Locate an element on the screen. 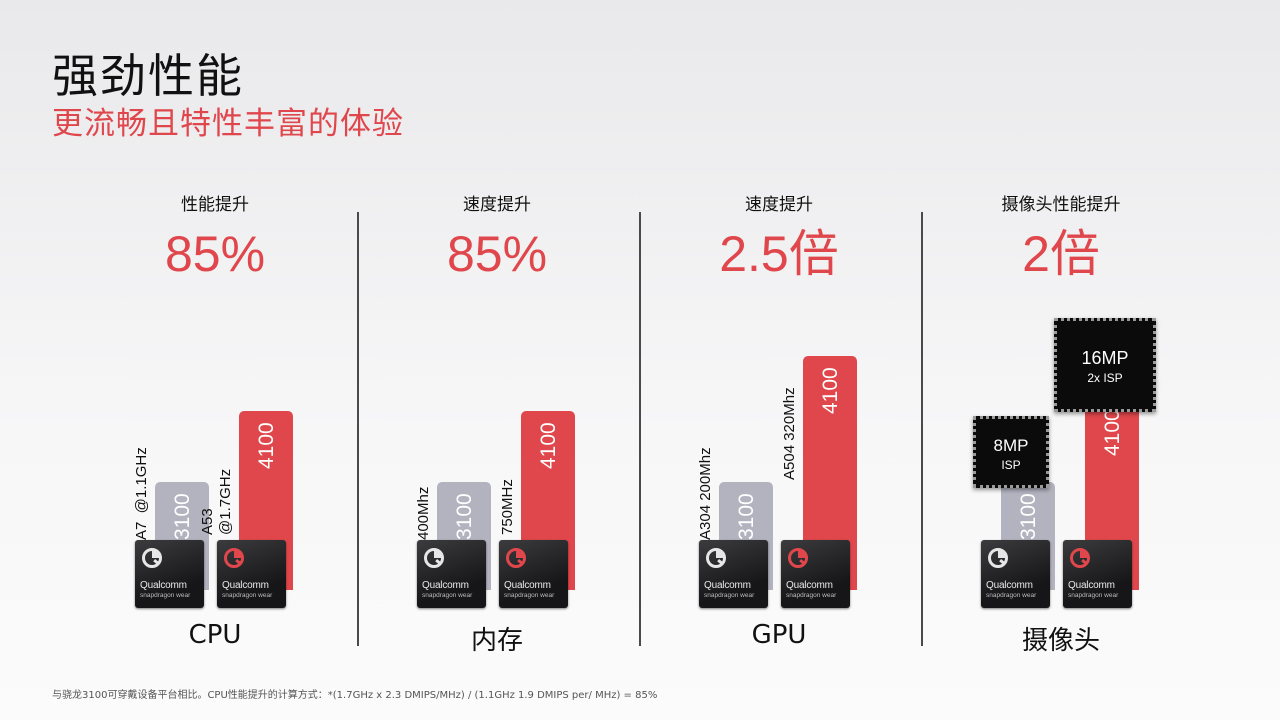 The image size is (1280, 720). page-subtitle: 更流畅且特性丰富的体验 is located at coordinates (228, 124).